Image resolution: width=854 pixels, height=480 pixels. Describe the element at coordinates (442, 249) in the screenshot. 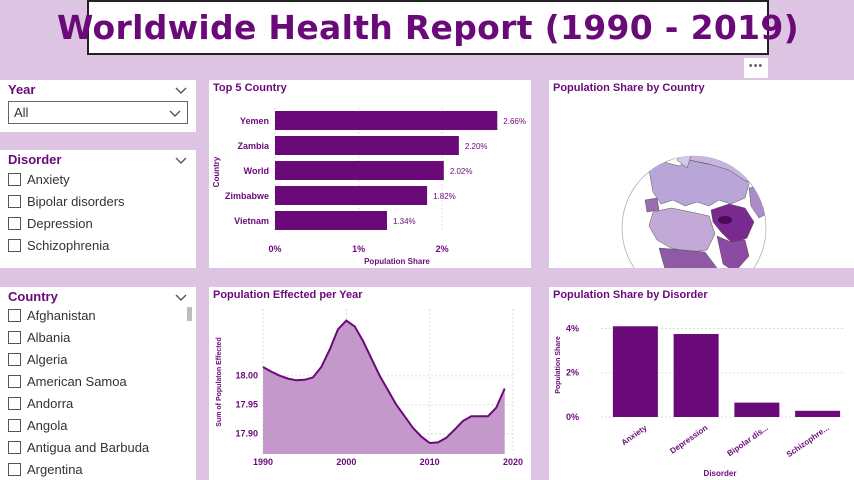

I see `x-tick-label: 2%` at that location.